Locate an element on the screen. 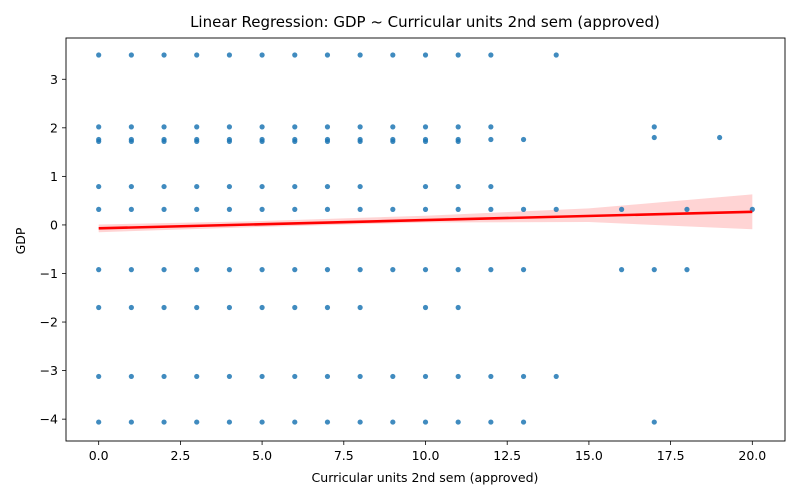 The width and height of the screenshot is (800, 500). x-axis: 0.0 2.5 5.0 7.5 10.0 12.5 15.0 17.5 20.0 is located at coordinates (427, 452).